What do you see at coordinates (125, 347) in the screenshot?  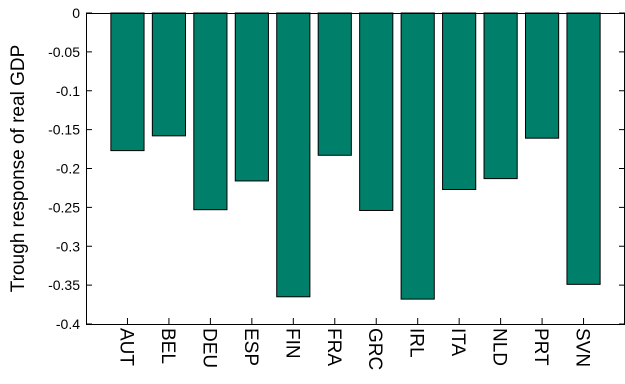 I see `x-tick-label-aut: AUT` at bounding box center [125, 347].